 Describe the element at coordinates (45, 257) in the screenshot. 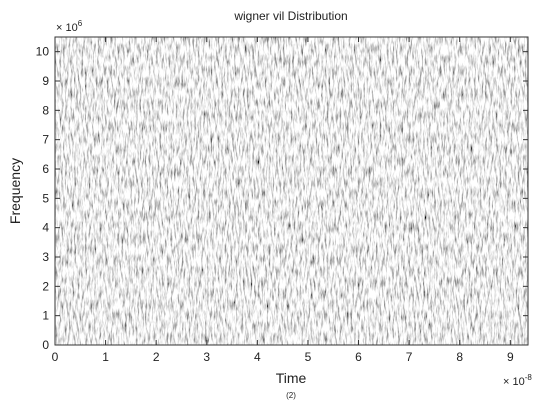

I see `y-tick-label: 3` at that location.